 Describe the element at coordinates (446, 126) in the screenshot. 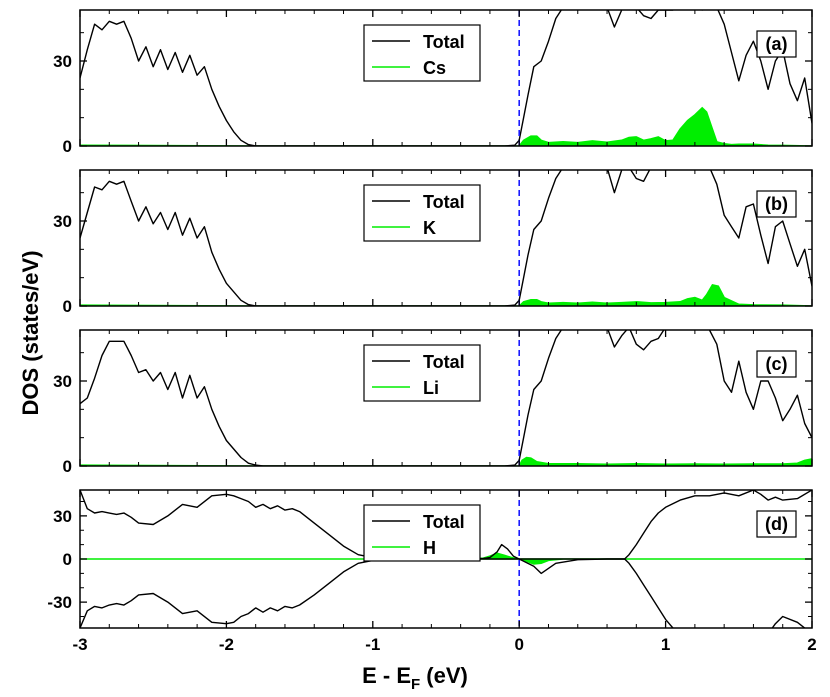

I see `panel-a-cs-dos-area` at that location.